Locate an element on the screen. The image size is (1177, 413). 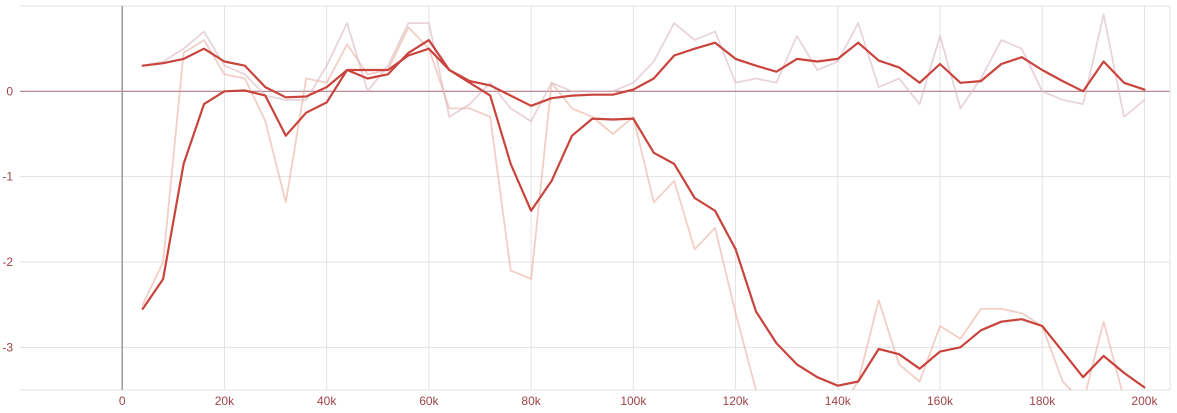
x-tick-label: 100k is located at coordinates (633, 401).